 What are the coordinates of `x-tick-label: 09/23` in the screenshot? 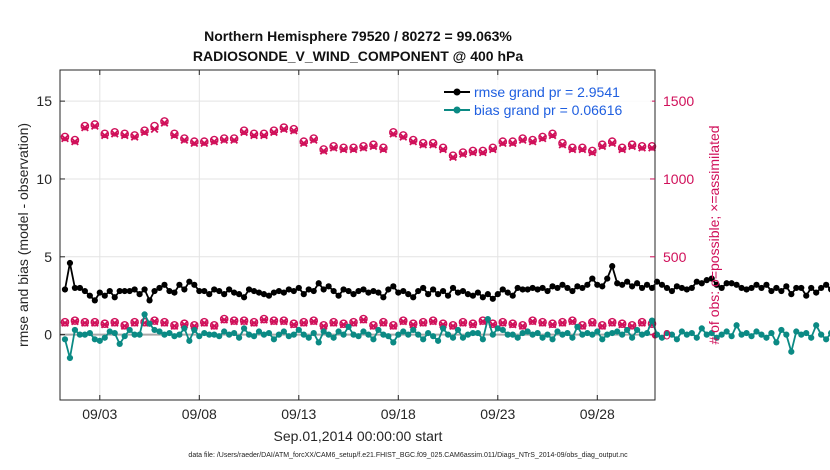 It's located at (497, 414).